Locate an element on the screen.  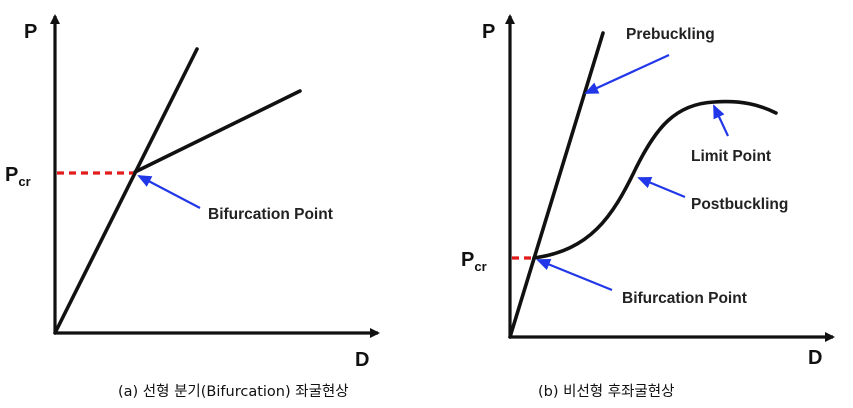
panel-a-pcr-label: Pcr is located at coordinates (18, 176).